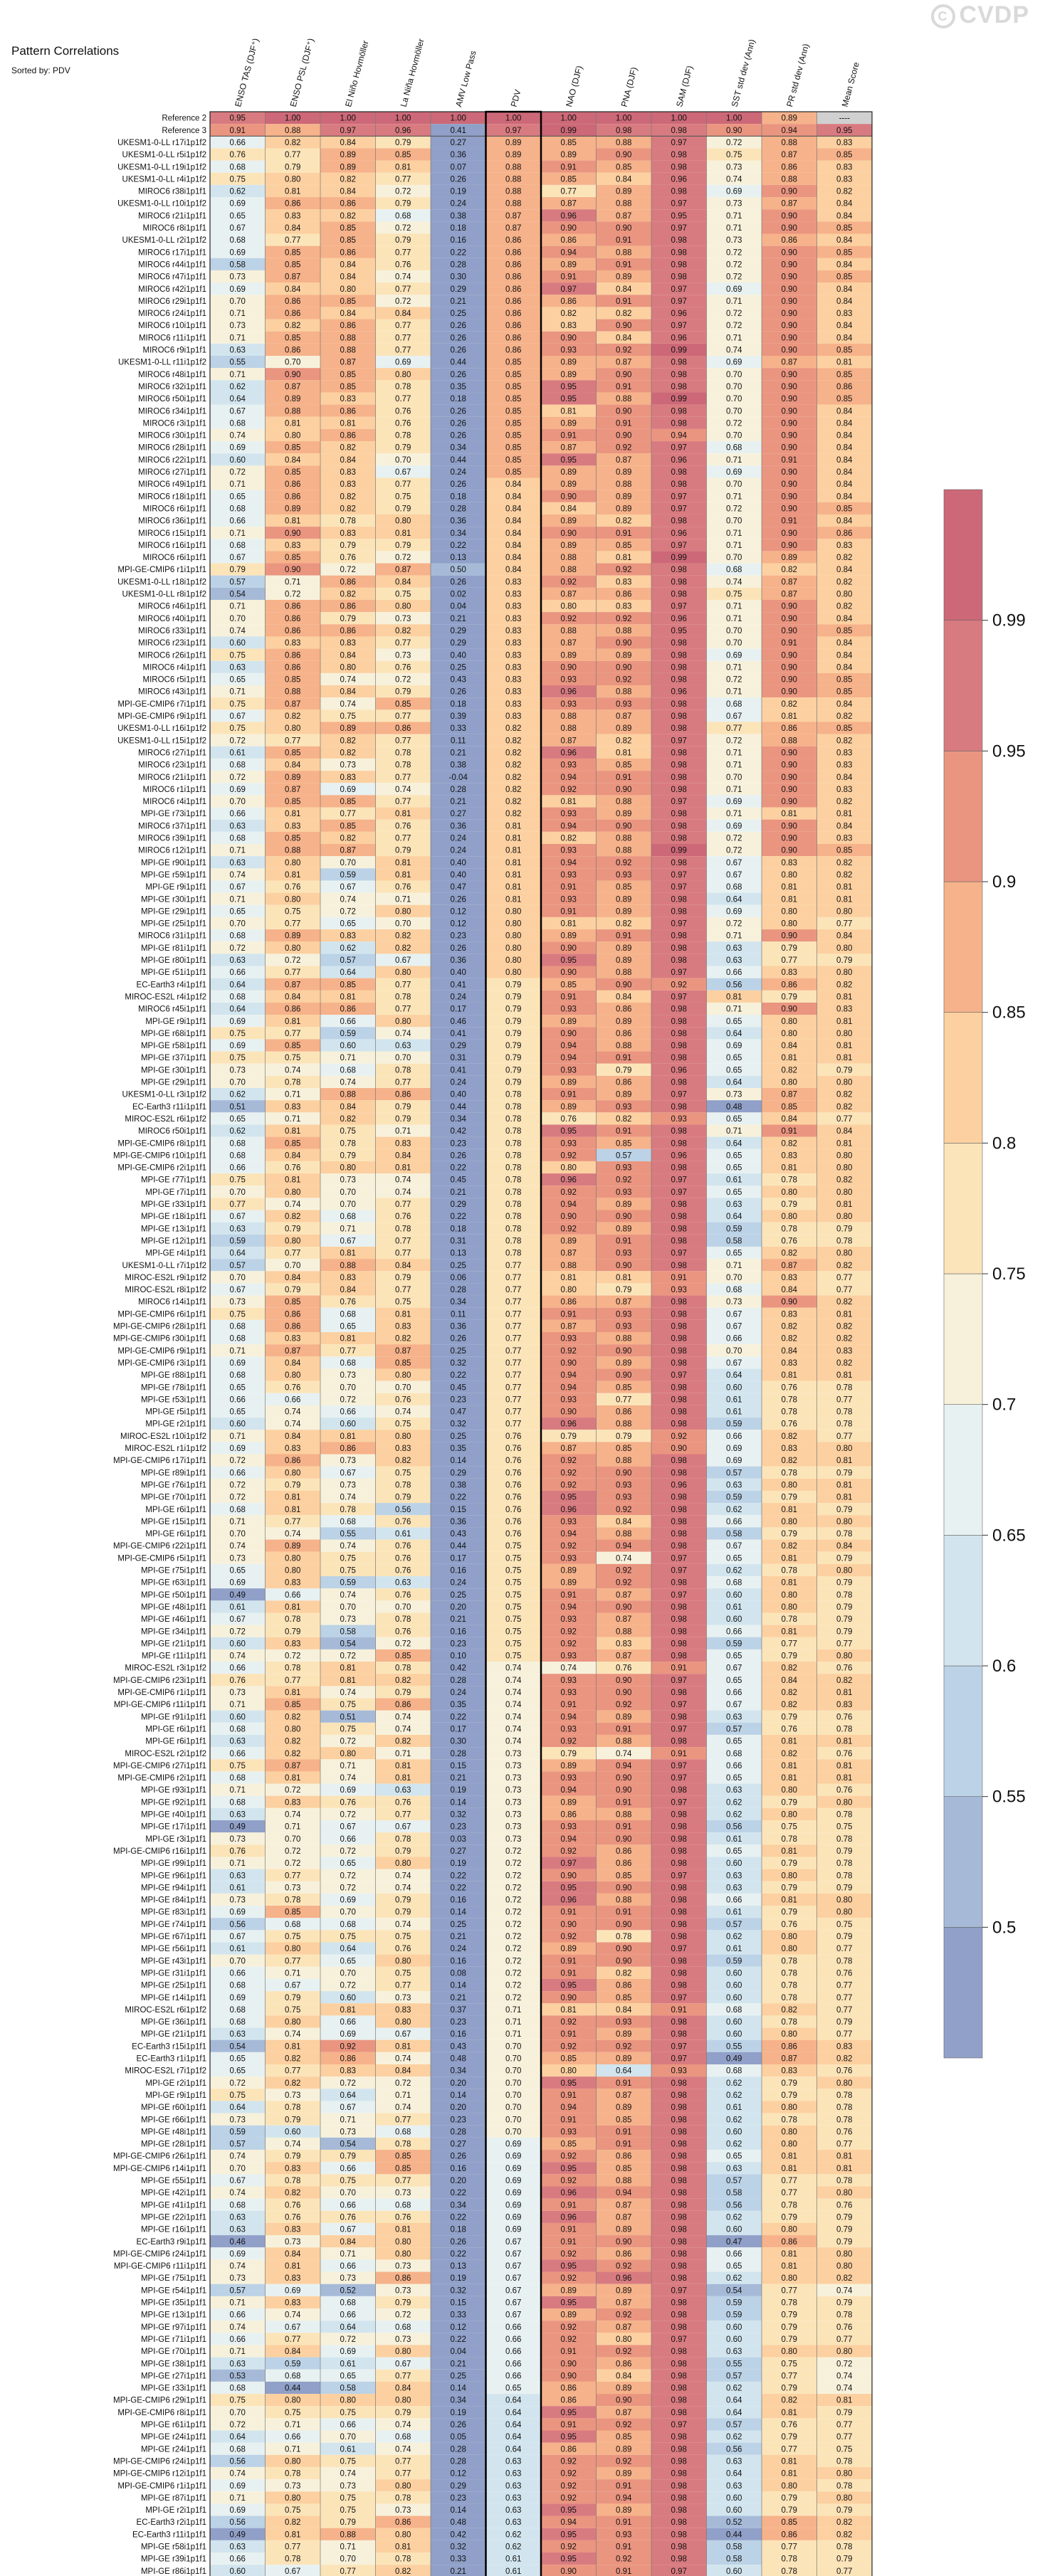  I want to click on row-label: MIROC6 r32i1p1f1, so click(172, 387).